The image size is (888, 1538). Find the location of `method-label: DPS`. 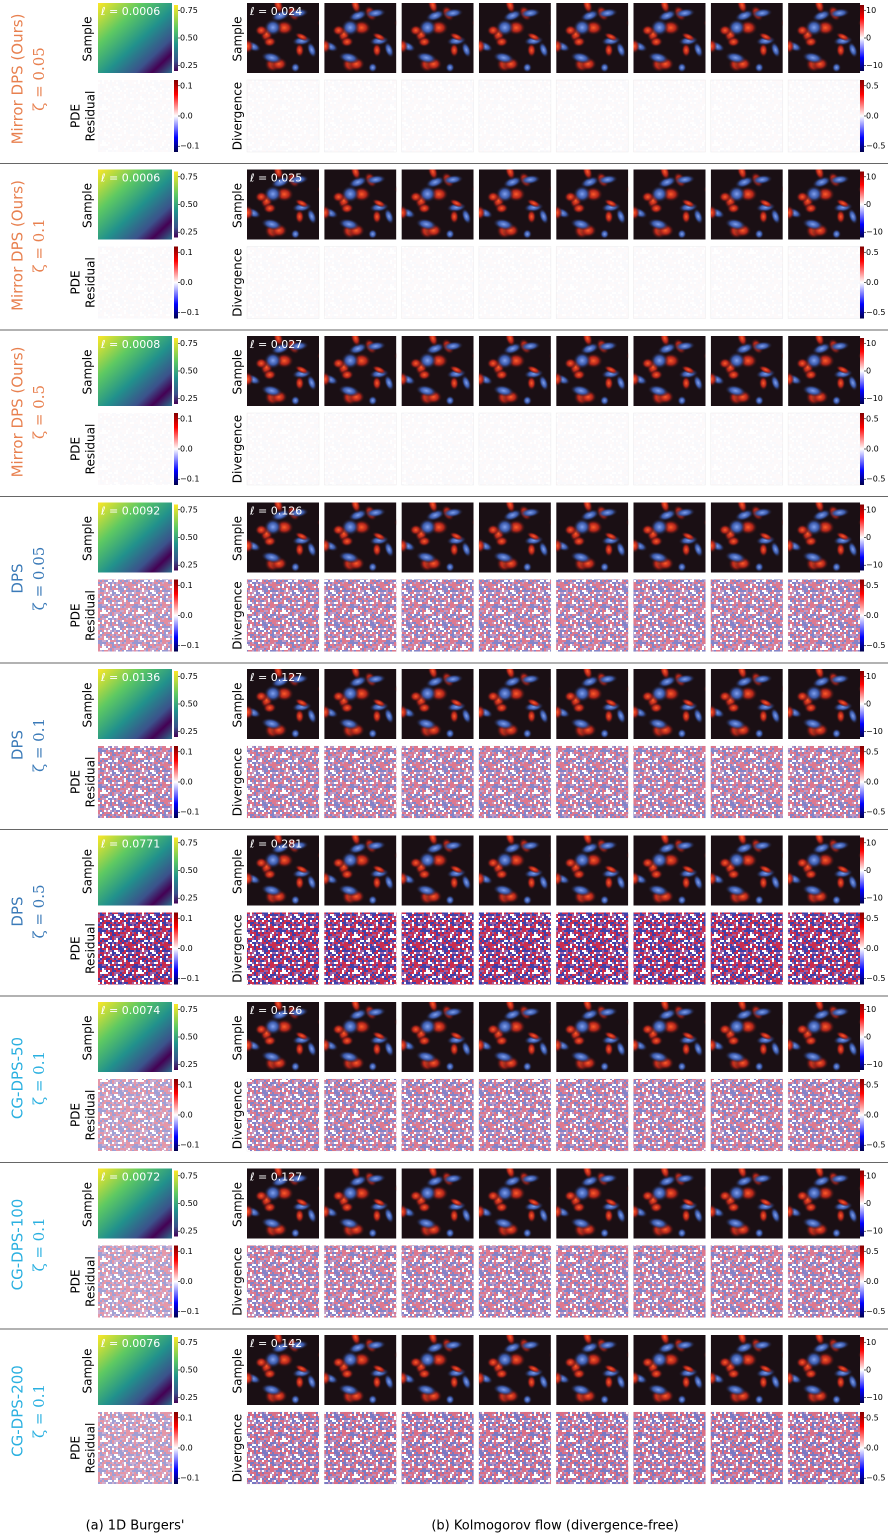

method-label: DPS is located at coordinates (18, 745).